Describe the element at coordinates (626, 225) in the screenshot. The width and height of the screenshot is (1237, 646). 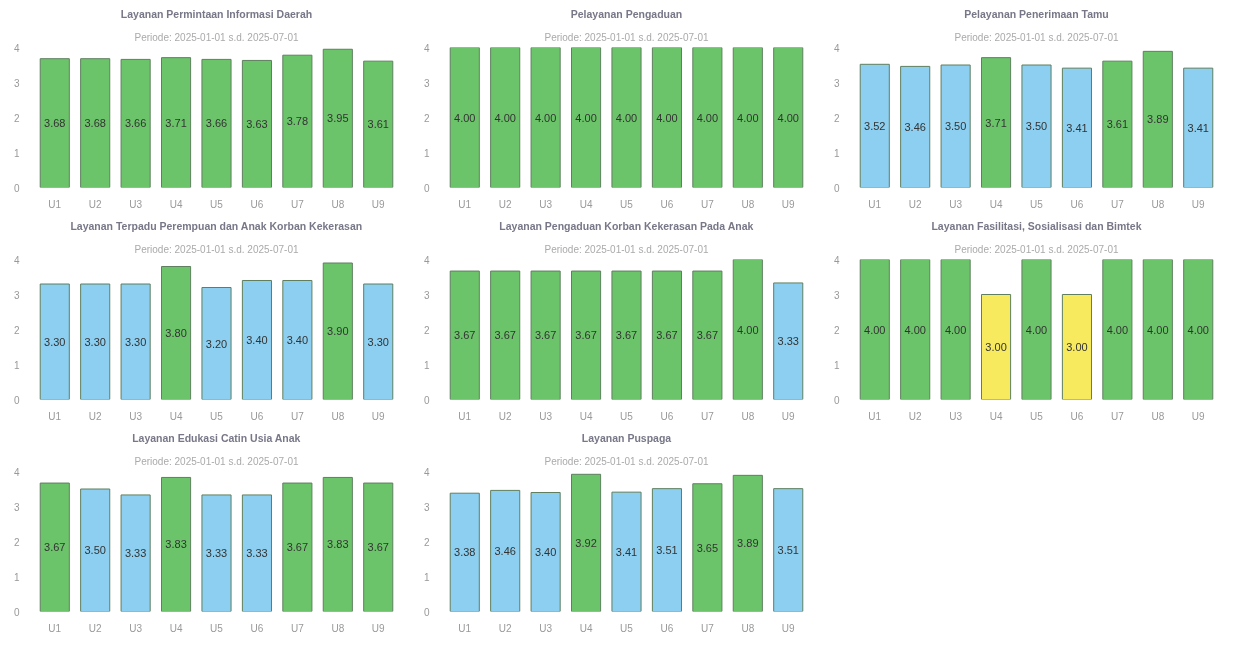
I see `chart-title: Layanan Pengaduan Korban Kekerasan Pada Anak` at that location.